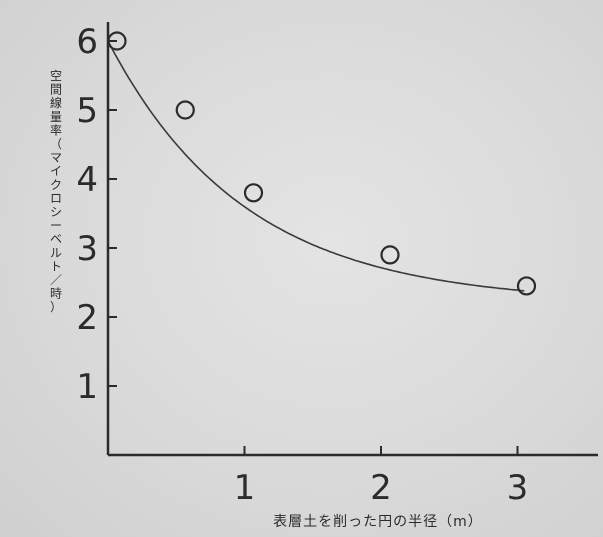 The image size is (603, 537). Describe the element at coordinates (87, 180) in the screenshot. I see `y-tick-label: 4` at that location.